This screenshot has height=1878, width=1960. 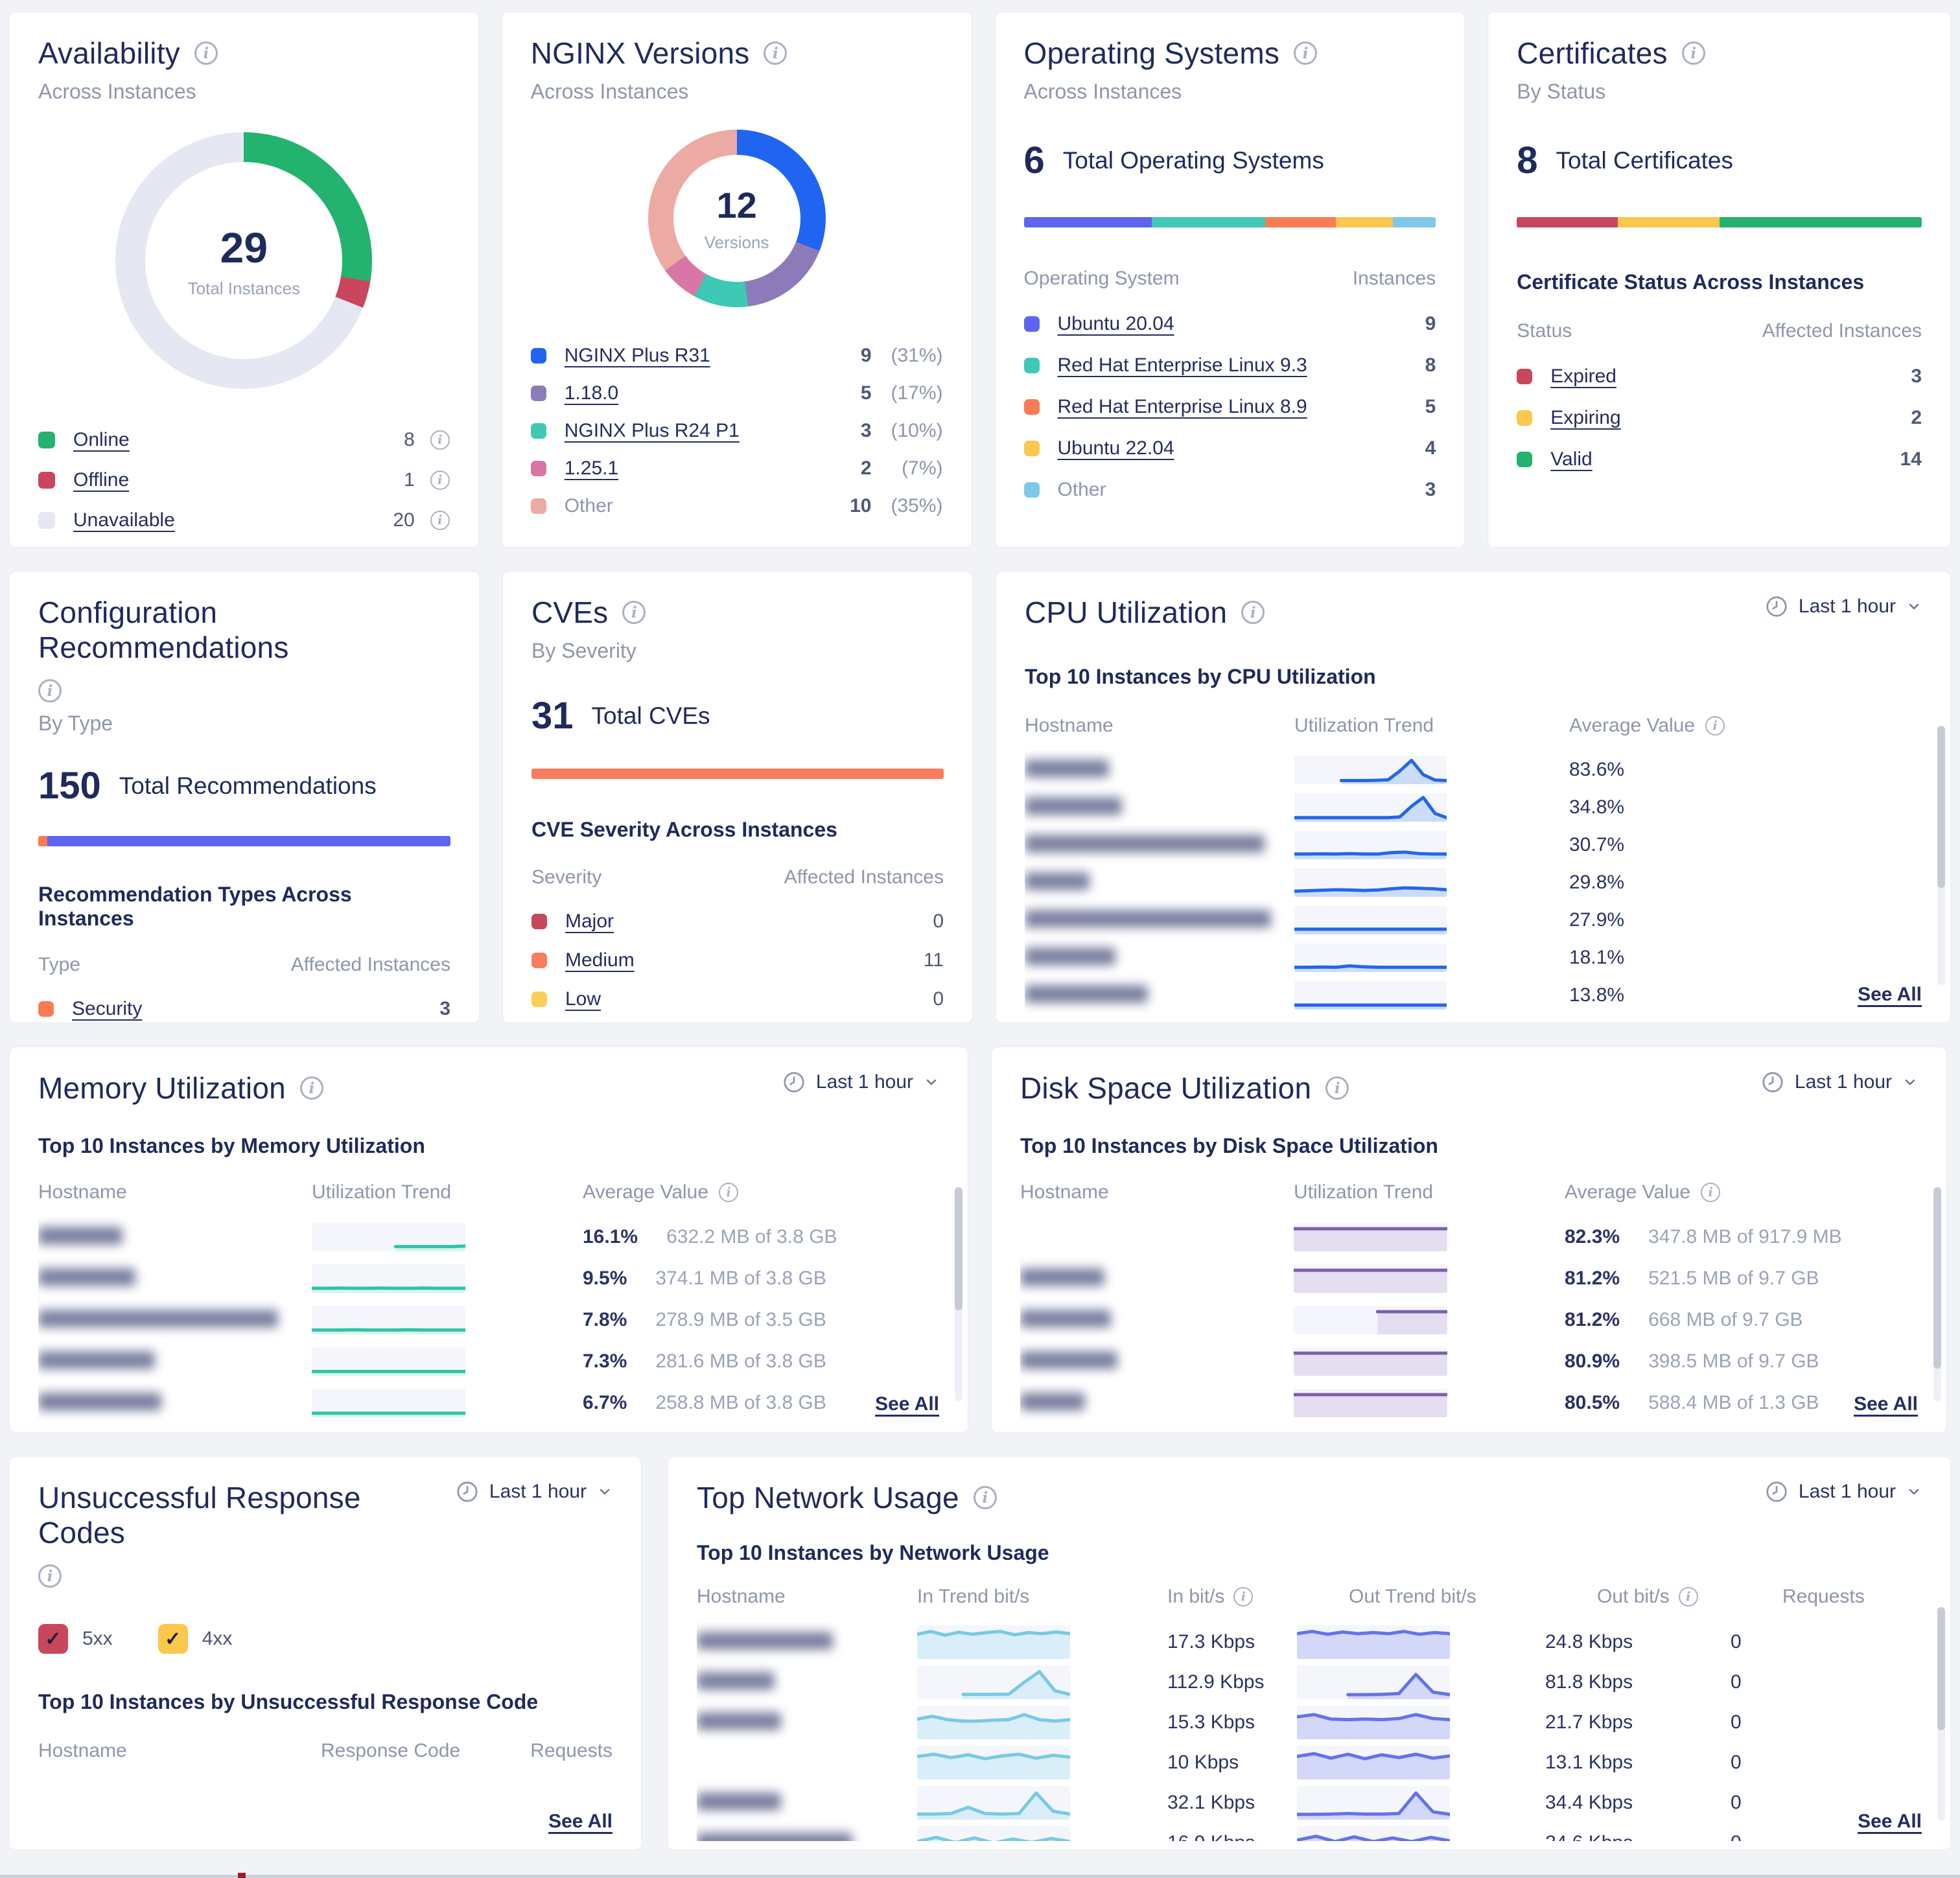 I want to click on status-link-expiring: Expiring, so click(x=1586, y=418).